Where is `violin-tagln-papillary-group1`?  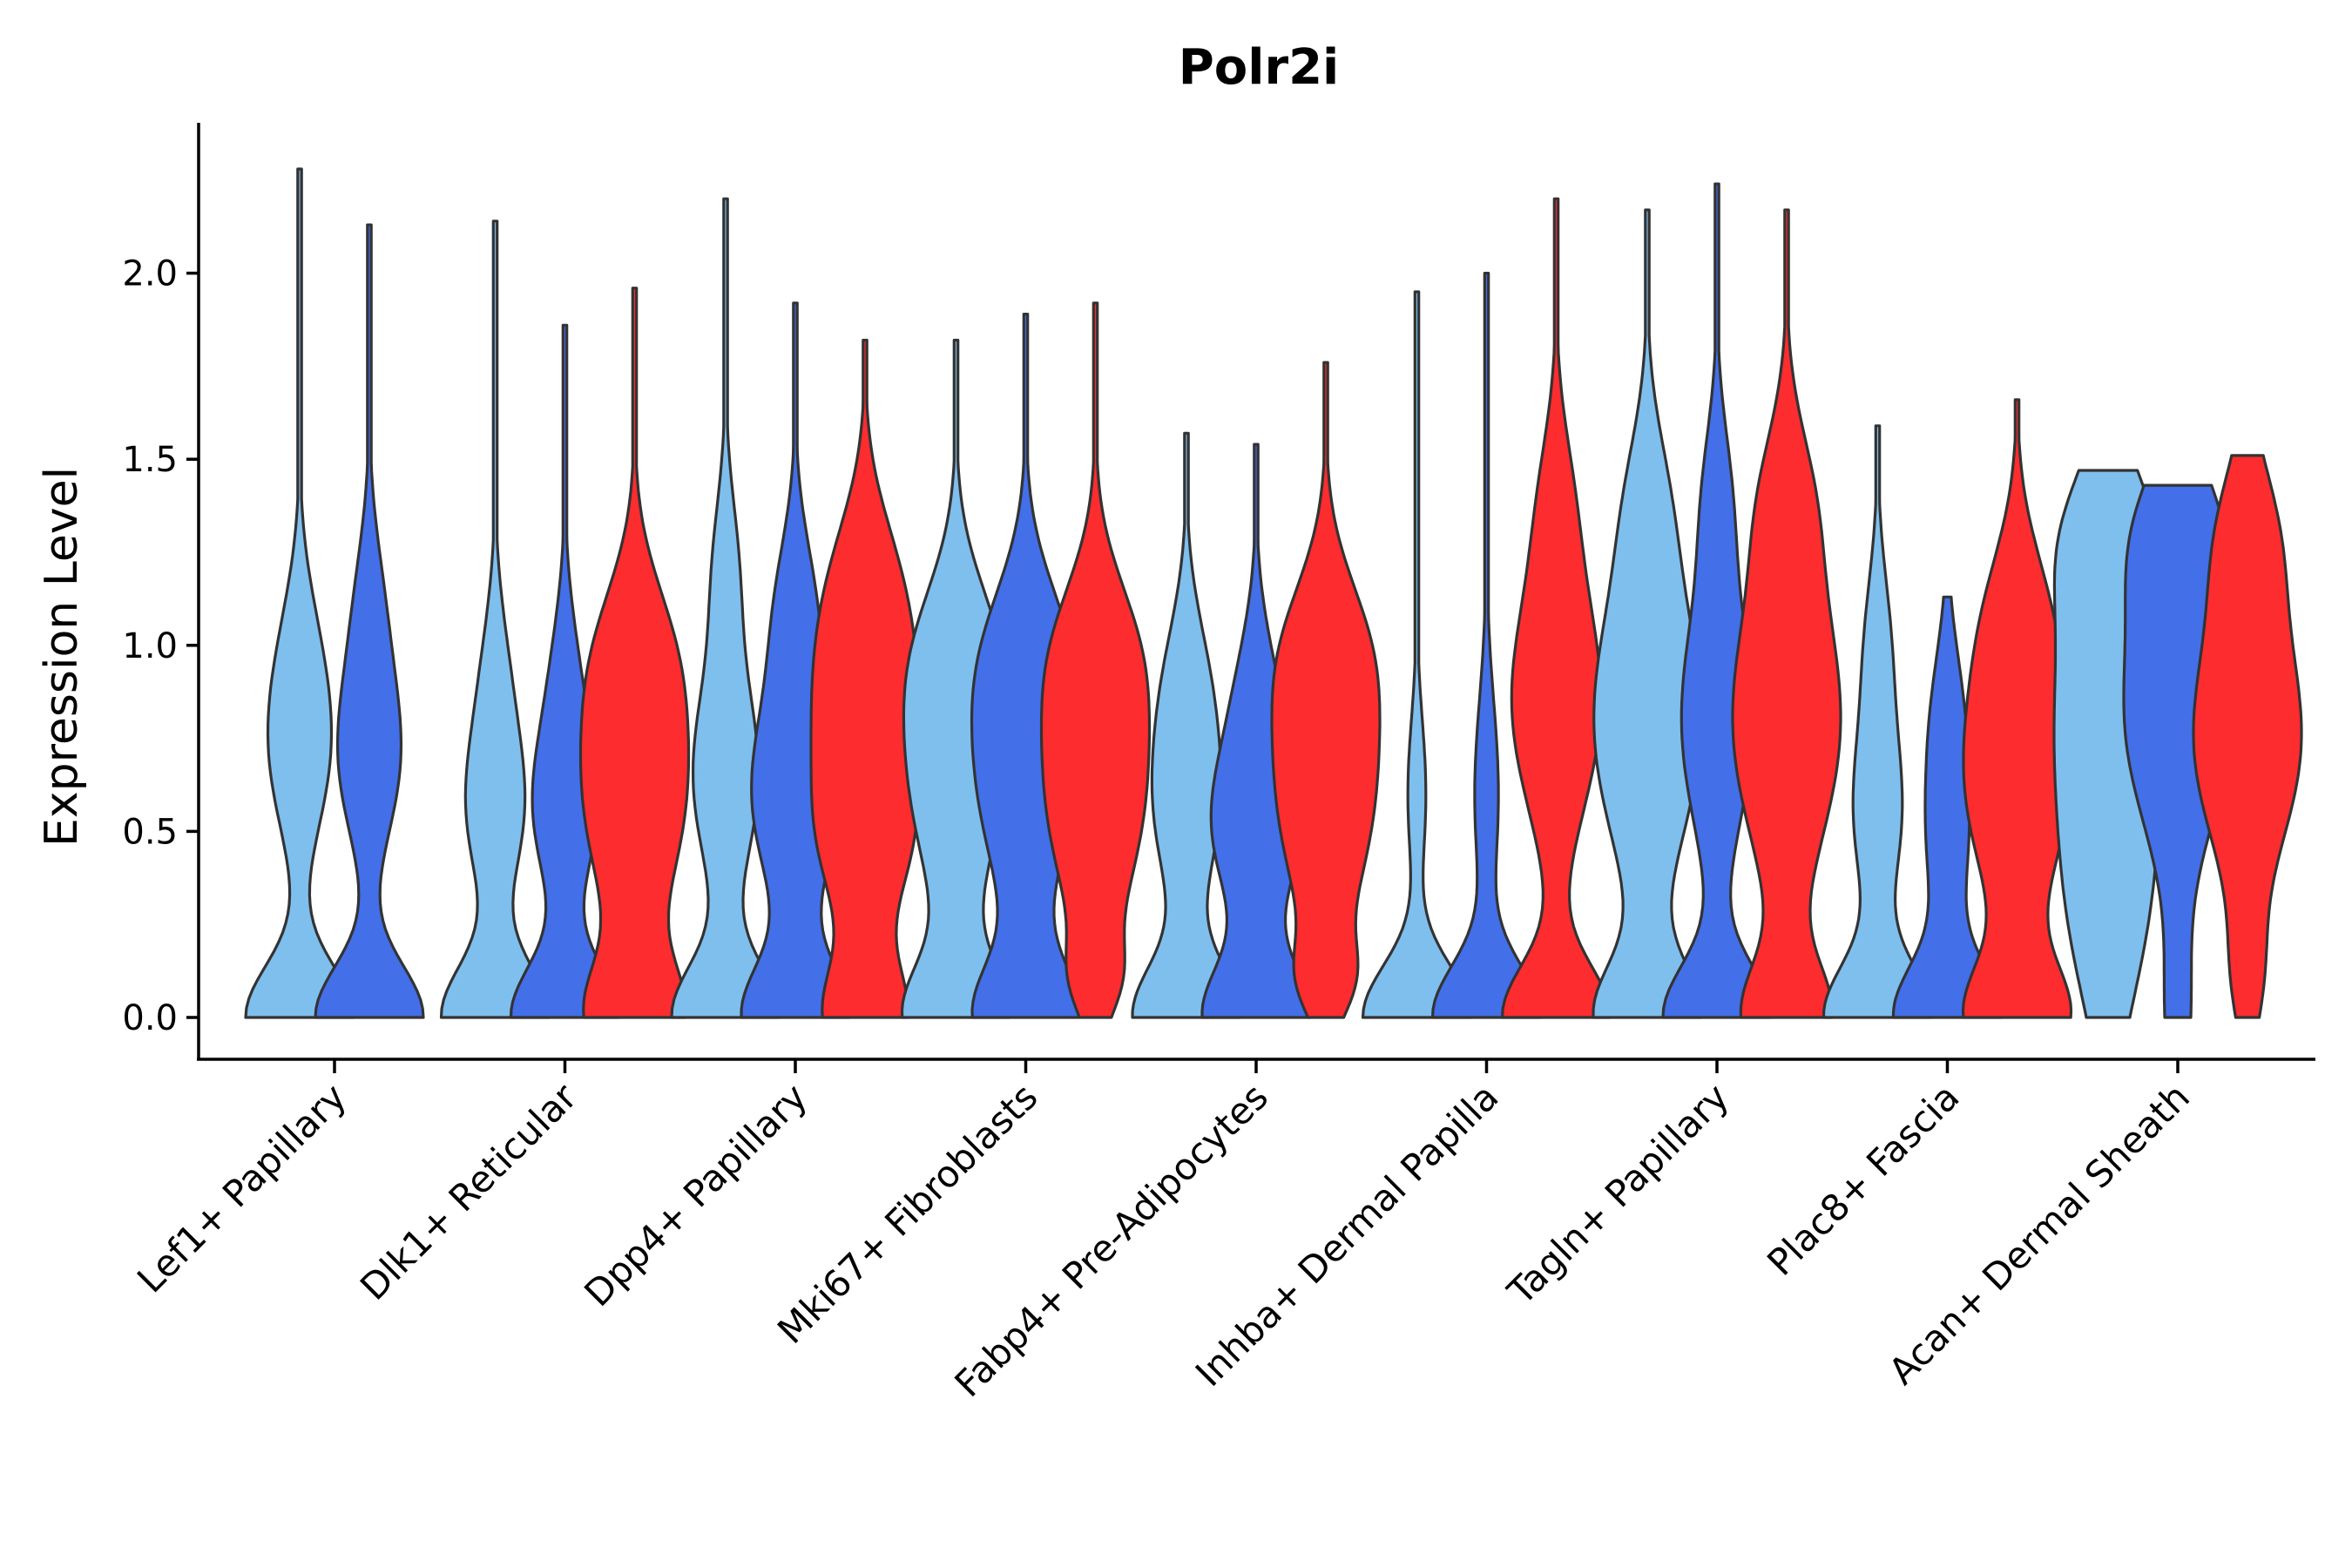
violin-tagln-papillary-group1 is located at coordinates (1647, 613).